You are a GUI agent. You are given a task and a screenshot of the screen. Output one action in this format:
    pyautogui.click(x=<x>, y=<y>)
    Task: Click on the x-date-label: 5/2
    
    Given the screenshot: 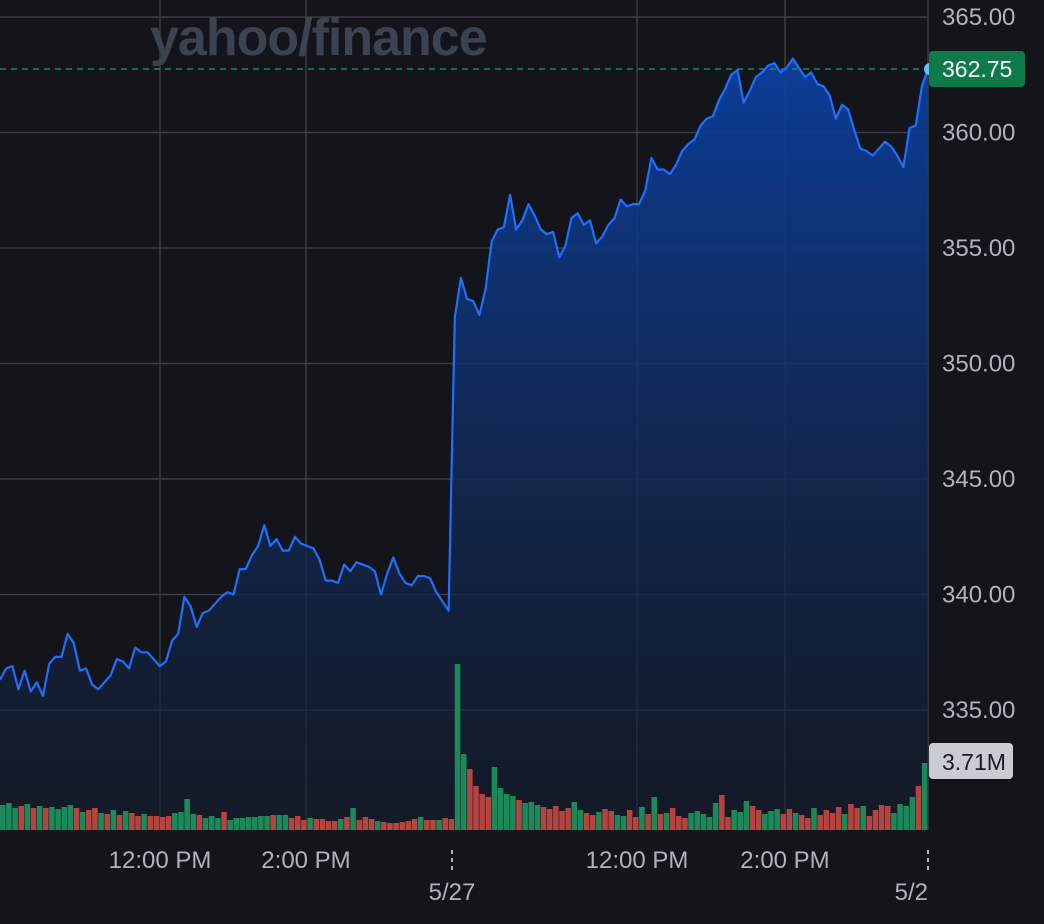 What is the action you would take?
    pyautogui.click(x=911, y=892)
    